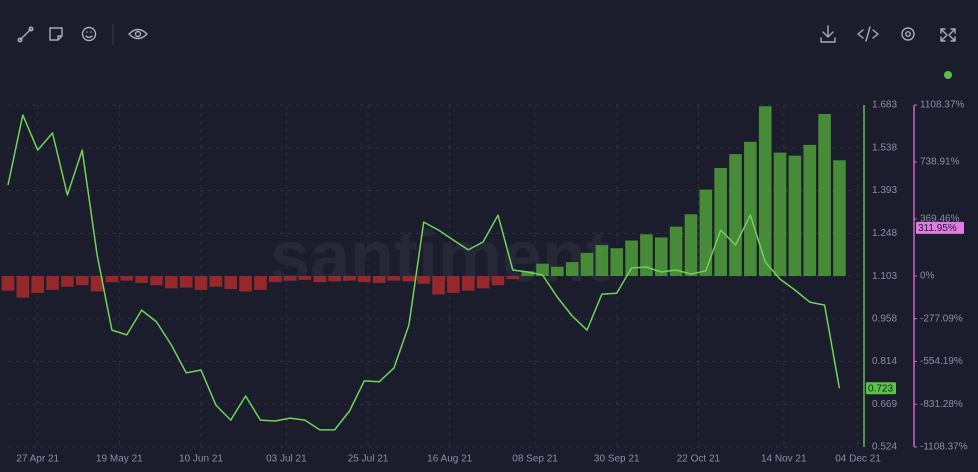  I want to click on live-indicator, so click(948, 75).